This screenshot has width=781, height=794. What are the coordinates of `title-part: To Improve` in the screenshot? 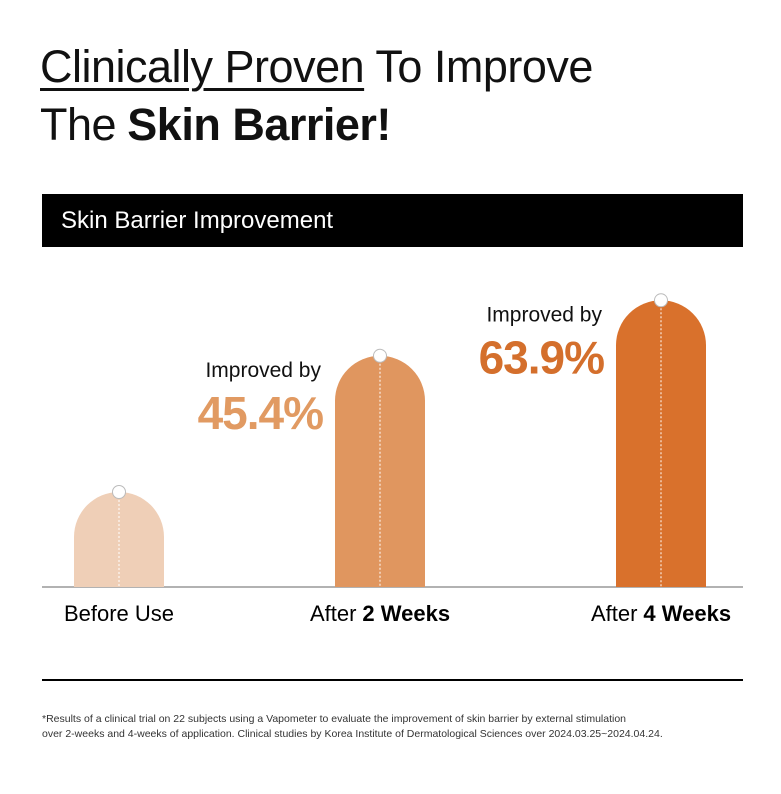 It's located at (484, 66).